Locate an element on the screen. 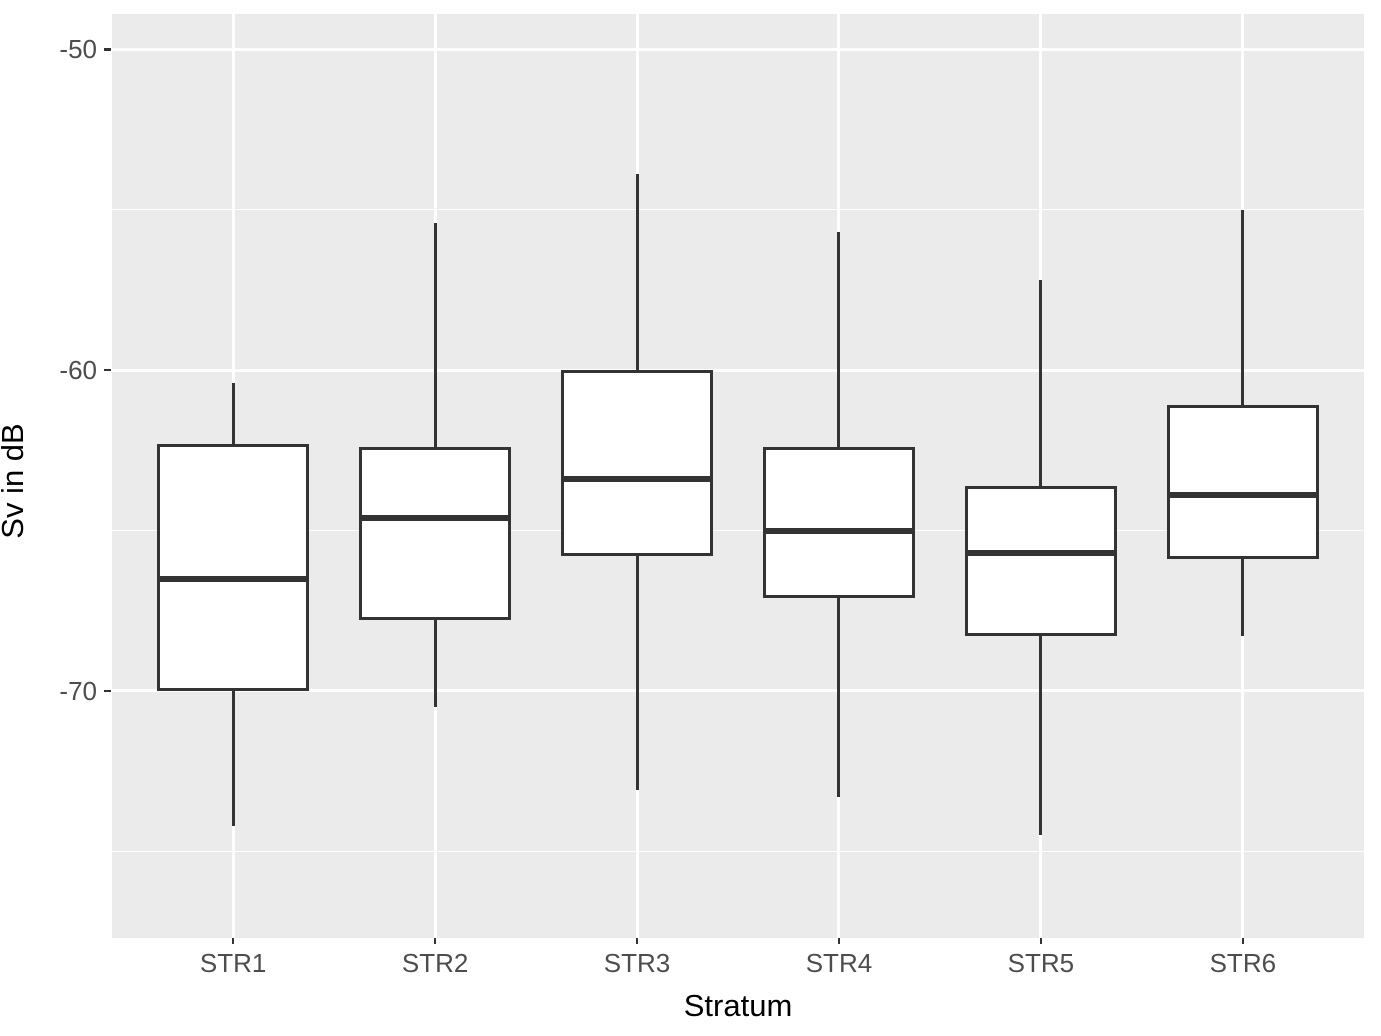 The image size is (1381, 1036). box-STR3 is located at coordinates (637, 463).